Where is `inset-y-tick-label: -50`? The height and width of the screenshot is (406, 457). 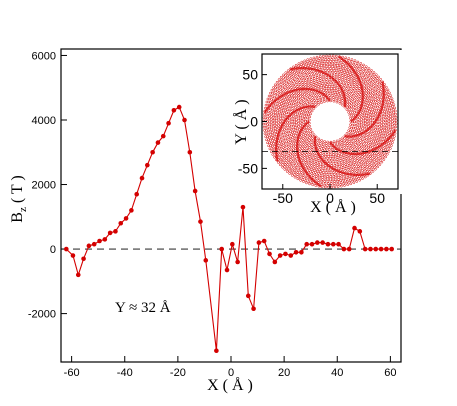 inset-y-tick-label: -50 is located at coordinates (248, 168).